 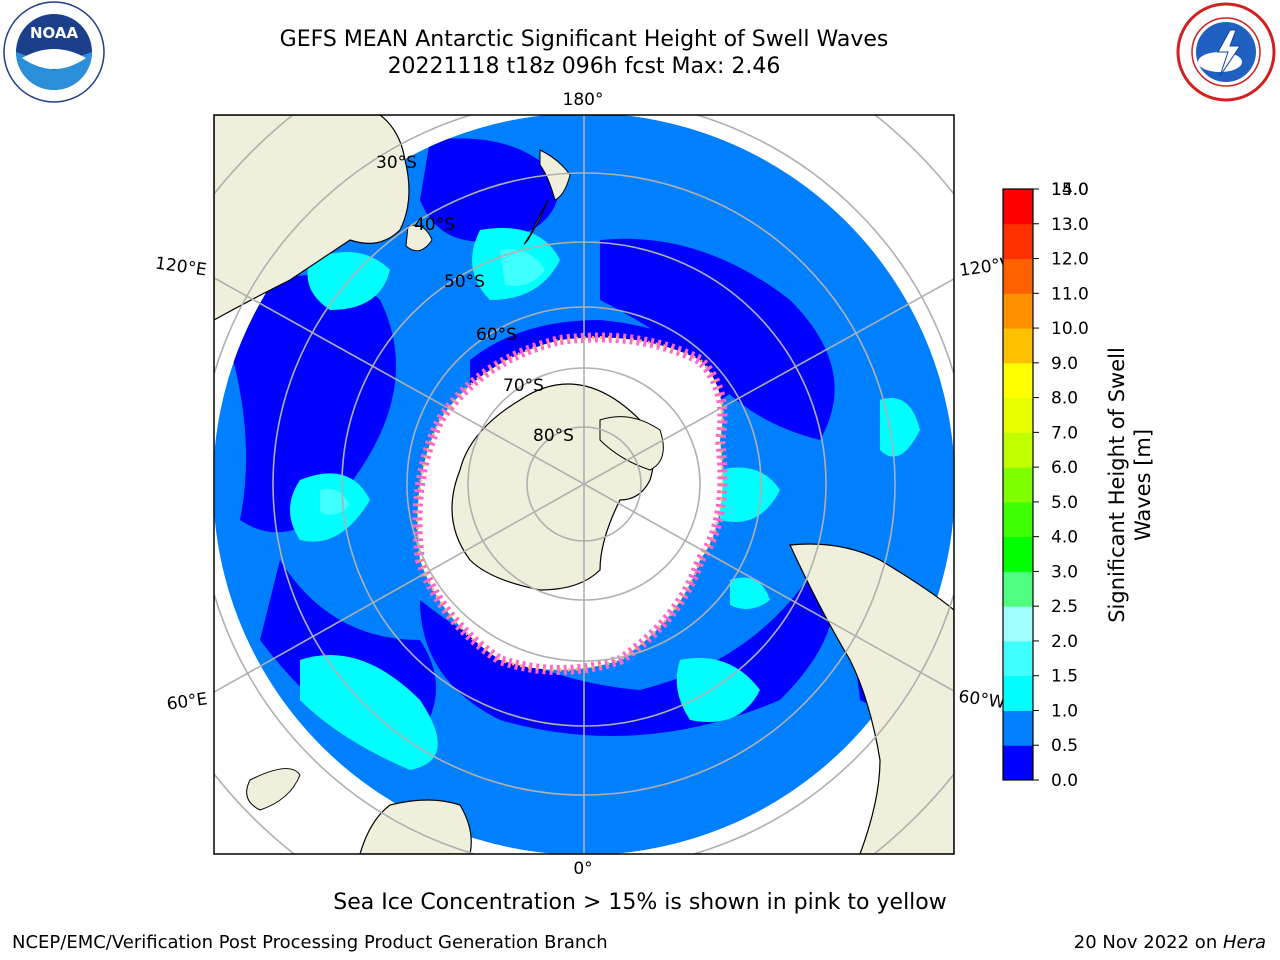 What do you see at coordinates (1244, 942) in the screenshot?
I see `footer-machine: Hera` at bounding box center [1244, 942].